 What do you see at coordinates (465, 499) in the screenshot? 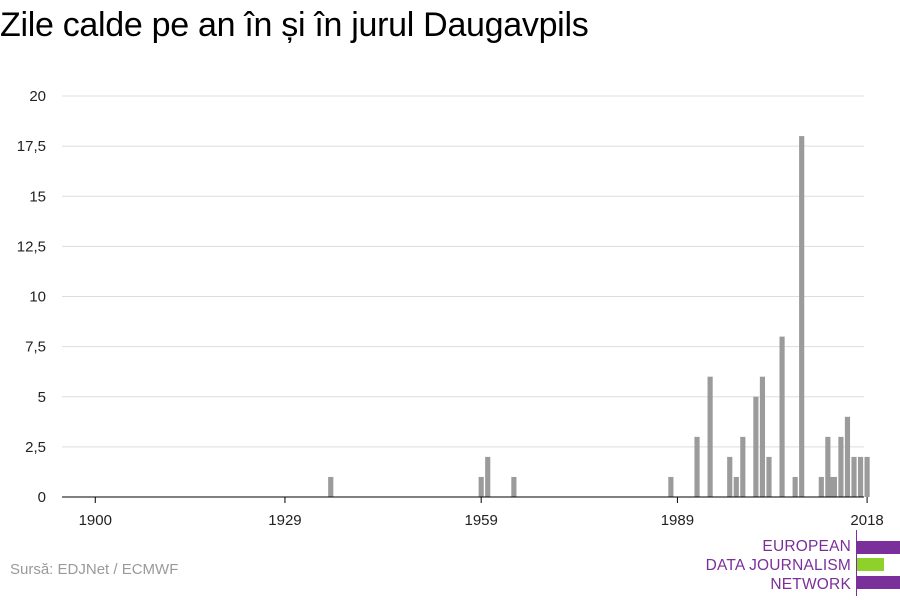
I see `x-axis` at bounding box center [465, 499].